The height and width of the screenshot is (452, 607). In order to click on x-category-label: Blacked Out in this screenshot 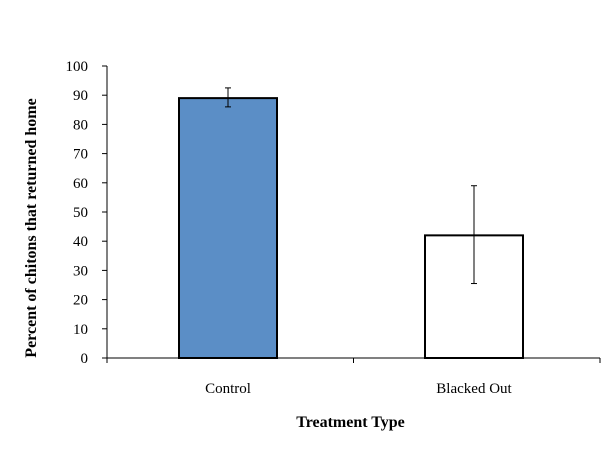, I will do `click(474, 389)`.